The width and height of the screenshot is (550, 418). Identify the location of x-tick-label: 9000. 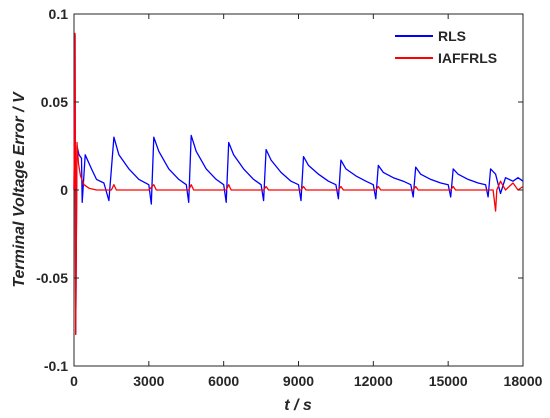
(298, 381).